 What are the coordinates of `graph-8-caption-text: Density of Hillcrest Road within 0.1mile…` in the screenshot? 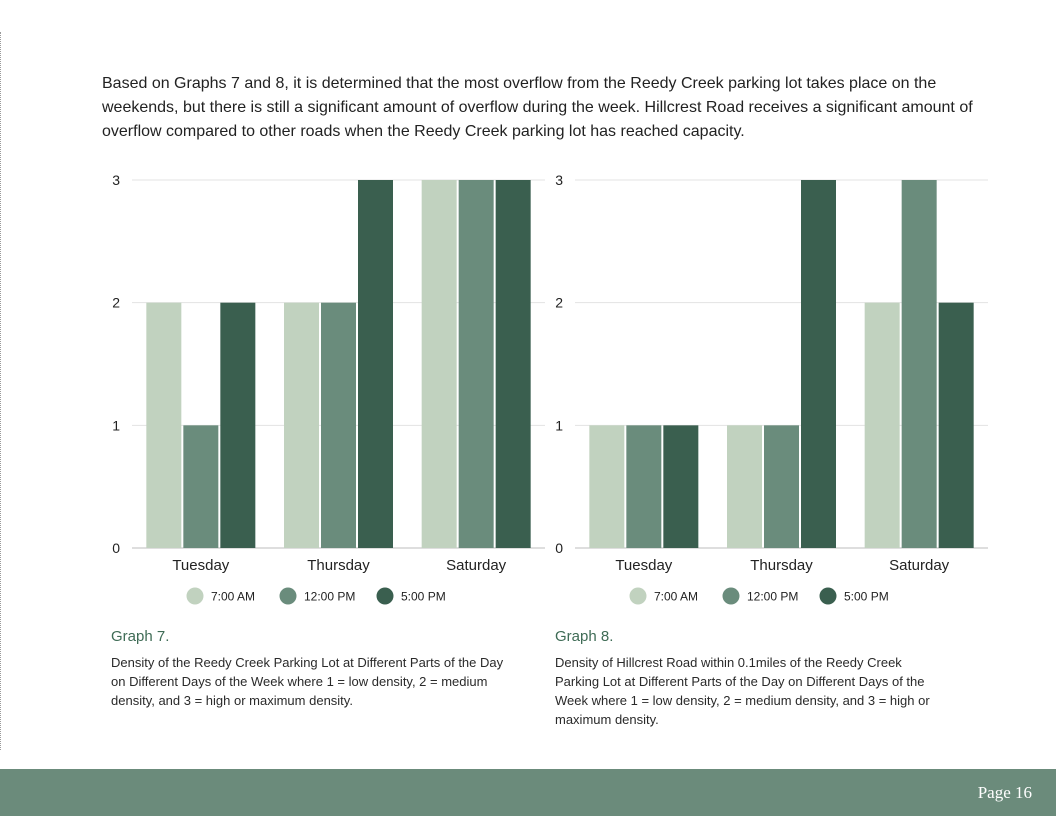 It's located at (742, 691).